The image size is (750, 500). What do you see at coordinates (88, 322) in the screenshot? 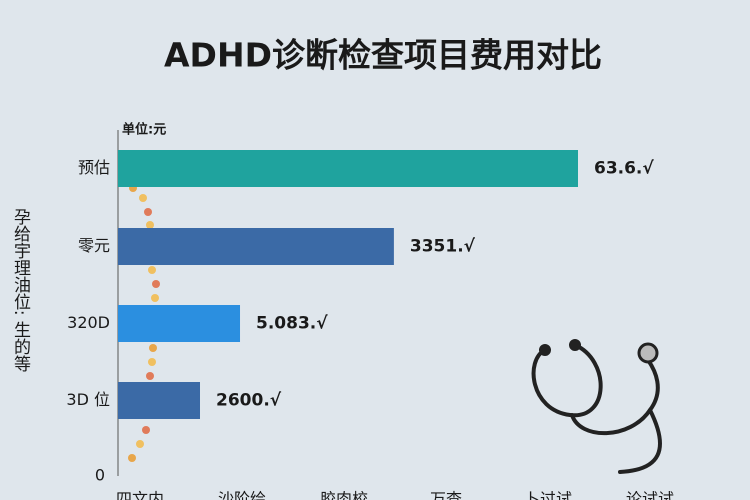
I see `category-label: 320D` at bounding box center [88, 322].